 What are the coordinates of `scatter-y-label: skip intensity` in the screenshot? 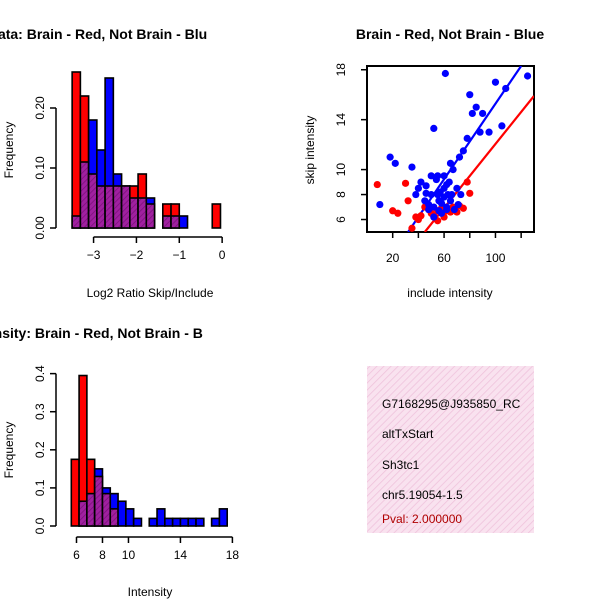 It's located at (310, 150).